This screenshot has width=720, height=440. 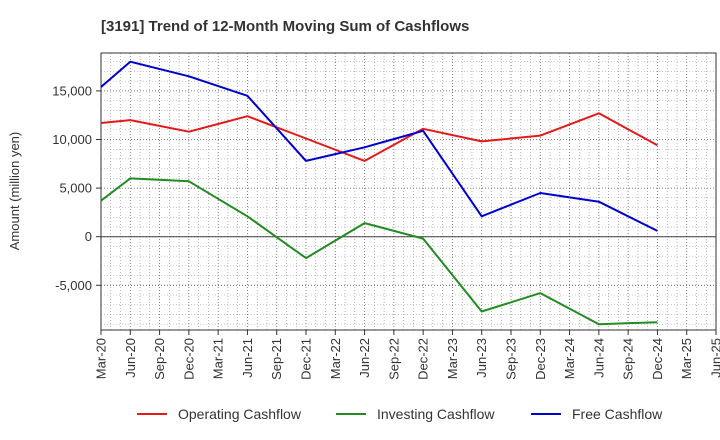 What do you see at coordinates (240, 414) in the screenshot?
I see `legend-label: Operating Cashflow` at bounding box center [240, 414].